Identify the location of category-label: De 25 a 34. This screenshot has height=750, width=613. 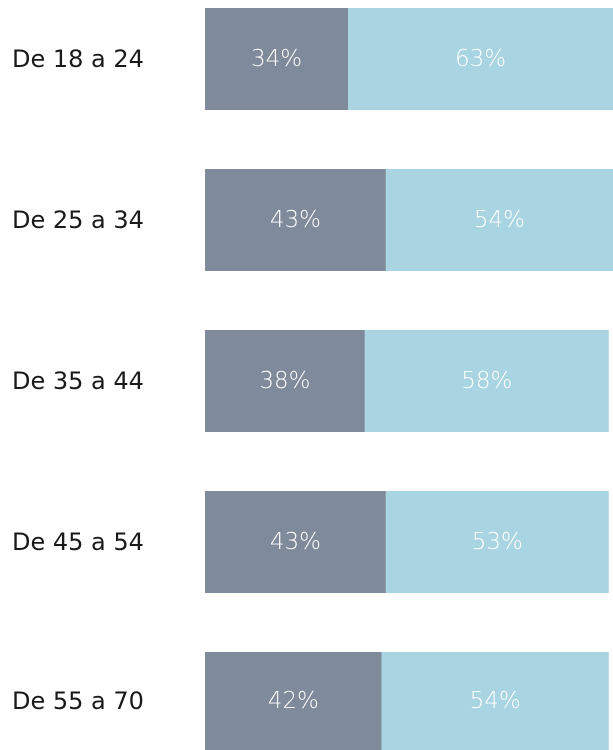
(78, 220).